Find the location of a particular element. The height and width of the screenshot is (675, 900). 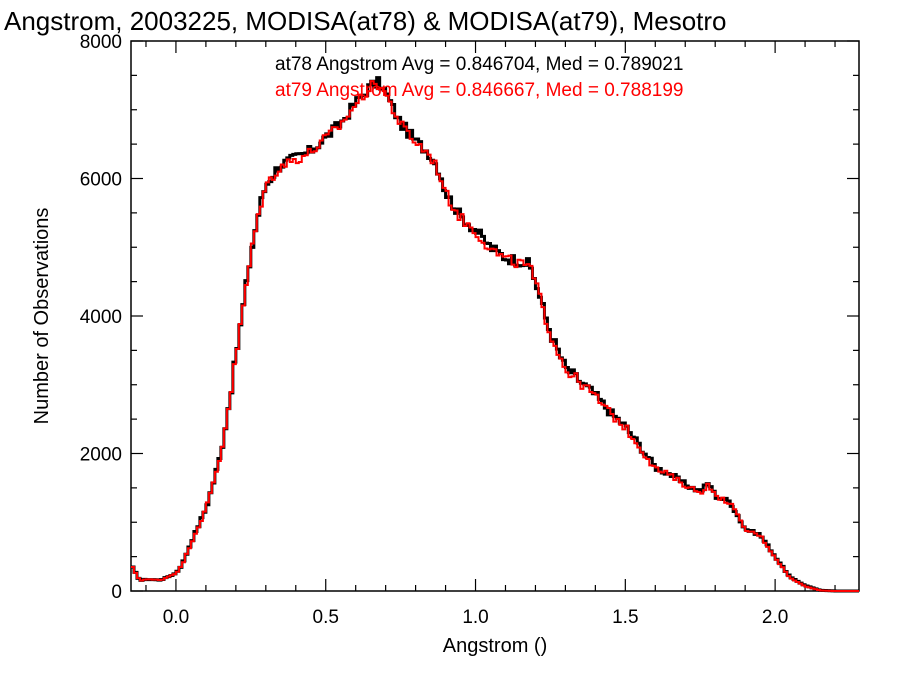

x-axis-label: Angstrom () is located at coordinates (495, 646).